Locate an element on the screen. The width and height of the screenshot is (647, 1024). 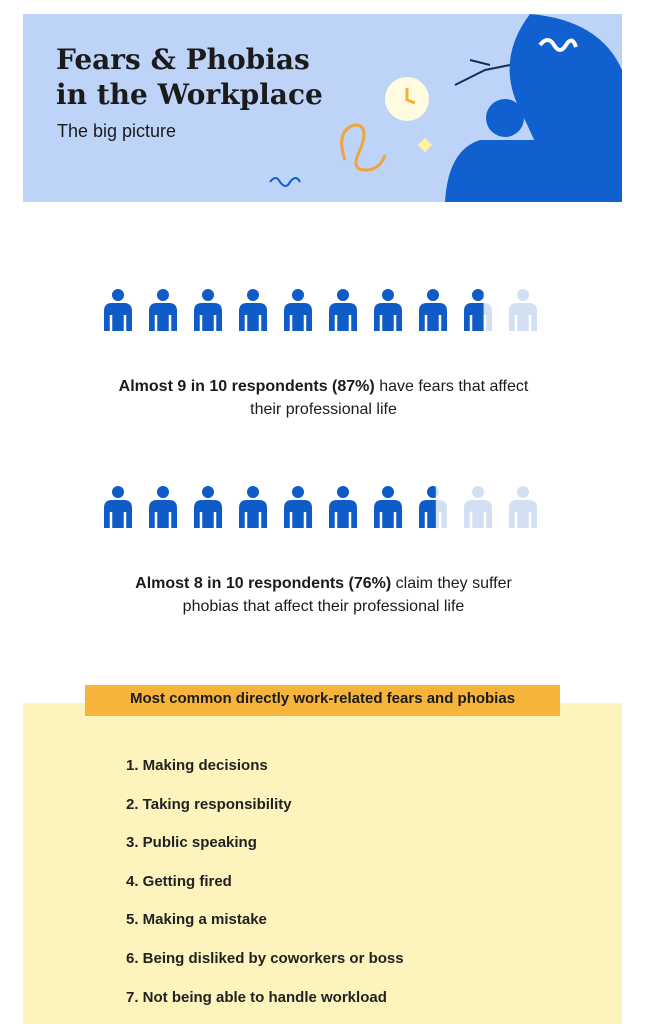
title: in the Workplace is located at coordinates (189, 94).